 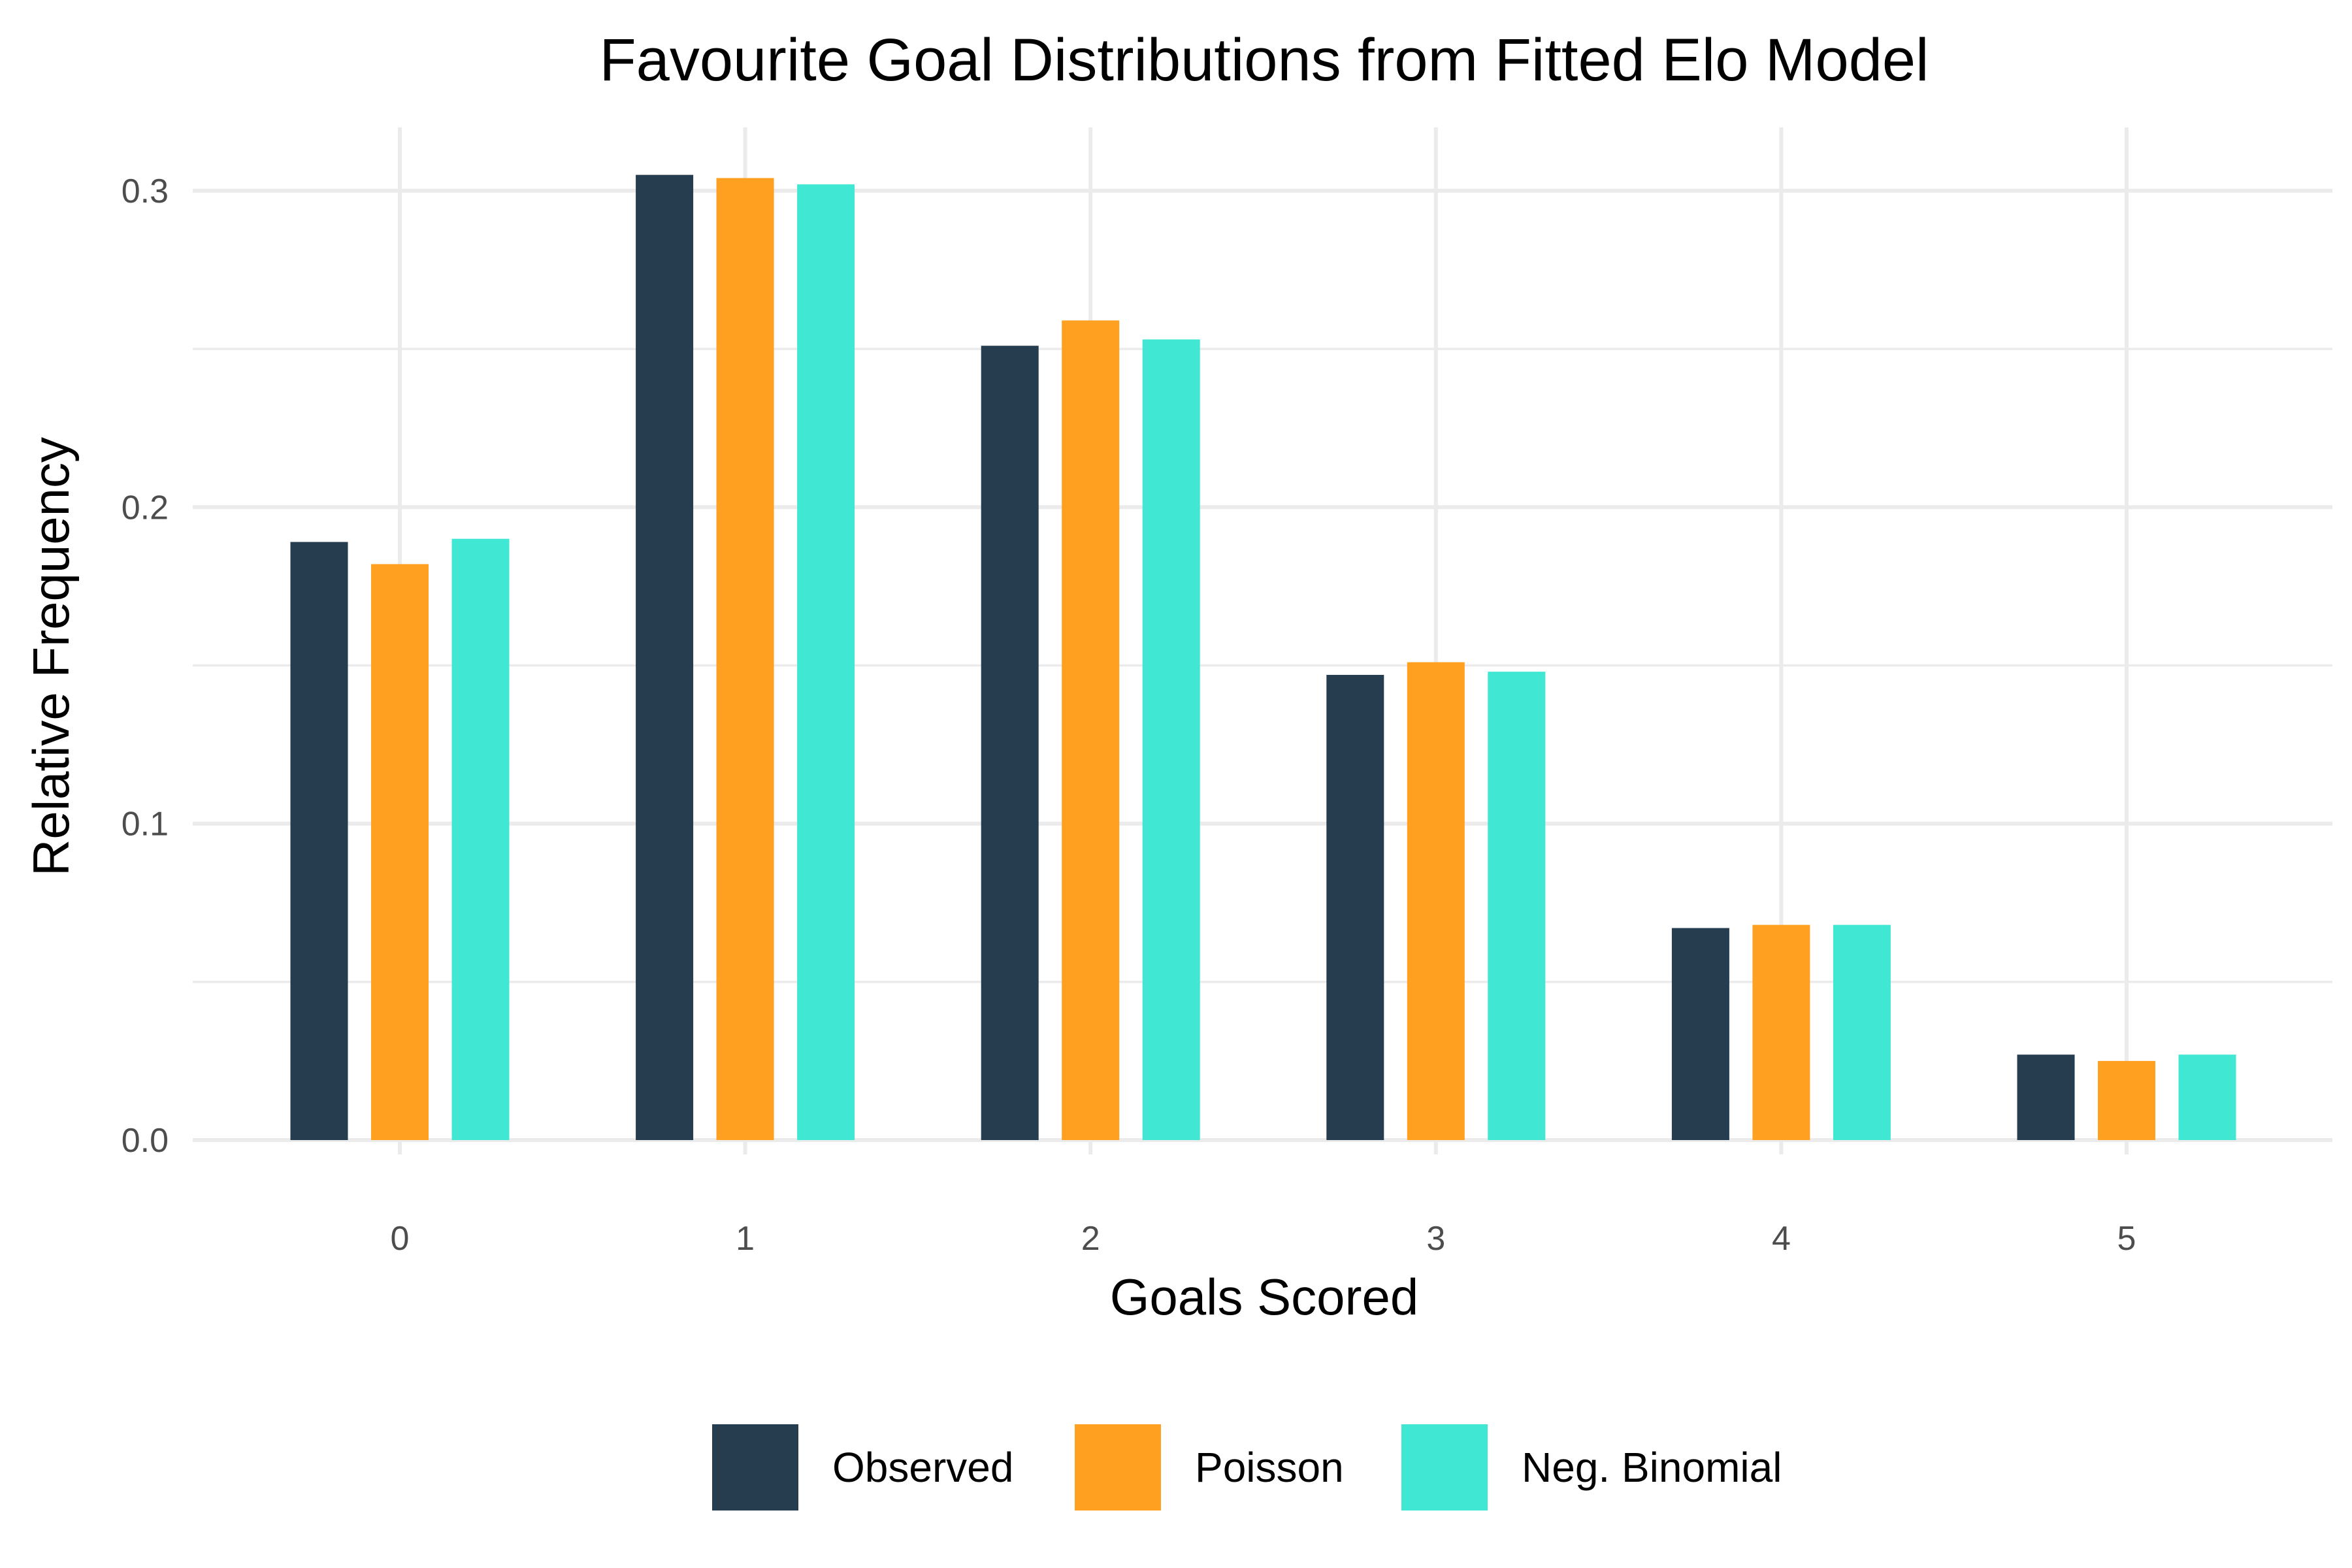 What do you see at coordinates (1264, 1297) in the screenshot?
I see `x-axis-title: Goals Scored` at bounding box center [1264, 1297].